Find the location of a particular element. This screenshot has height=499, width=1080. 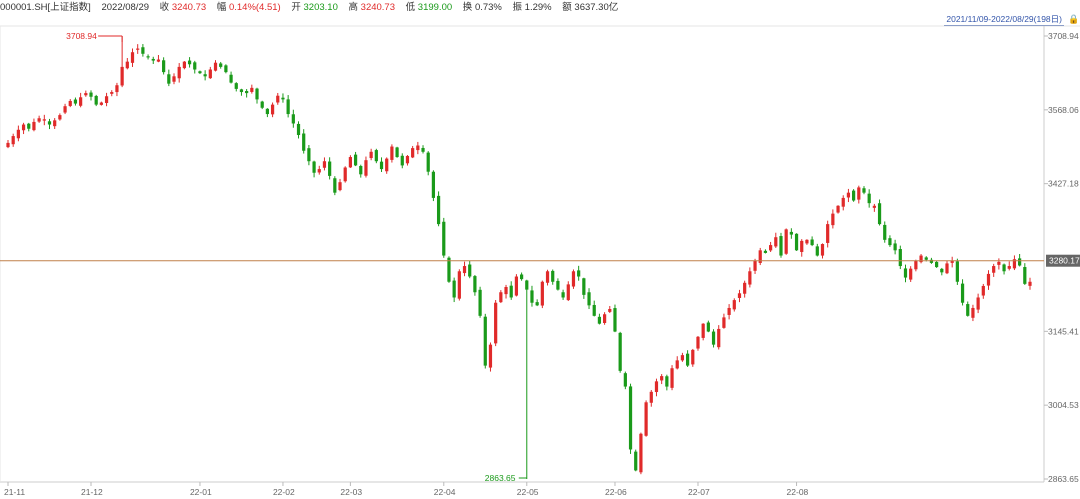

low-annotation-label: 2863.65 is located at coordinates (500, 478).